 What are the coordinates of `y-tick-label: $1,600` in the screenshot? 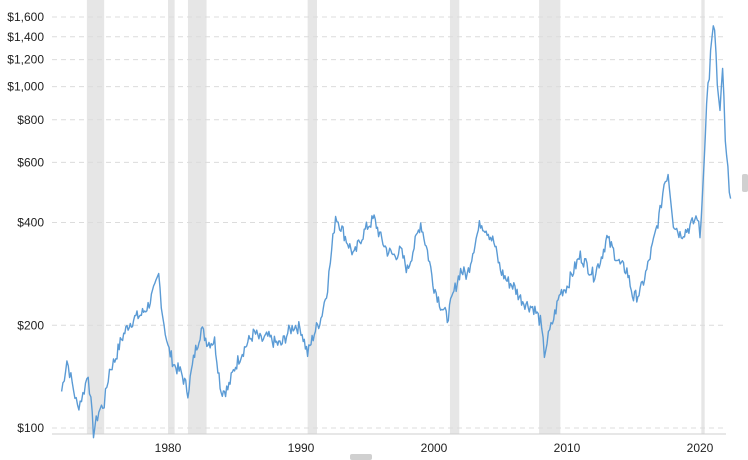 It's located at (25, 17).